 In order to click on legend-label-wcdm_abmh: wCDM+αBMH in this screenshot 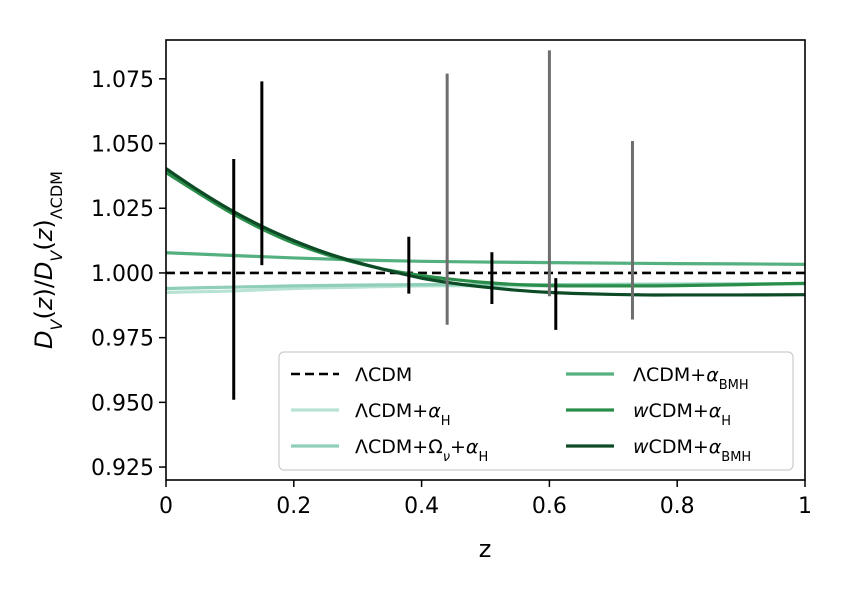, I will do `click(692, 450)`.